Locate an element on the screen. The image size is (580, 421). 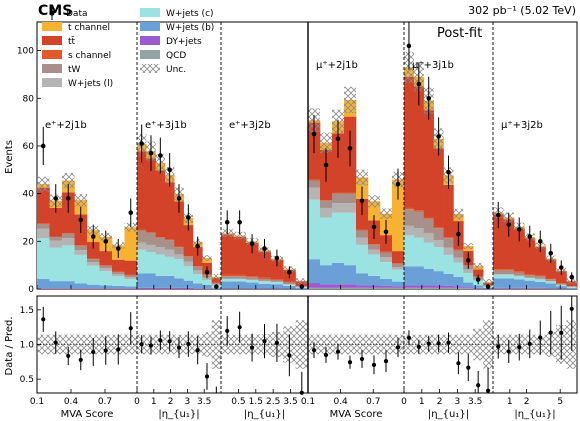
x-tick-label: 5 is located at coordinates (560, 402).